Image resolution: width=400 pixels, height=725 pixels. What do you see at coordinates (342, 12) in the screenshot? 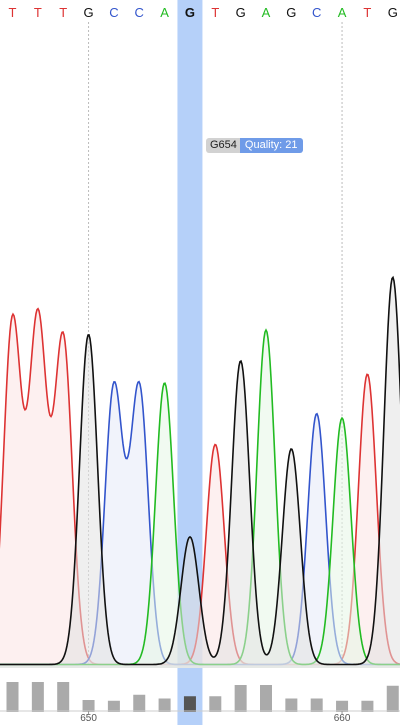
I see `base-call-660: A` at bounding box center [342, 12].